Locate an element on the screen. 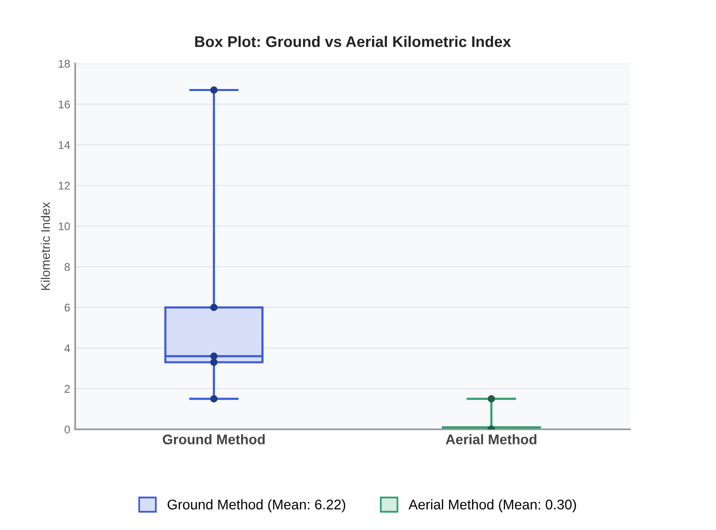 This screenshot has width=716, height=530. y-tick-label: 12 is located at coordinates (64, 186).